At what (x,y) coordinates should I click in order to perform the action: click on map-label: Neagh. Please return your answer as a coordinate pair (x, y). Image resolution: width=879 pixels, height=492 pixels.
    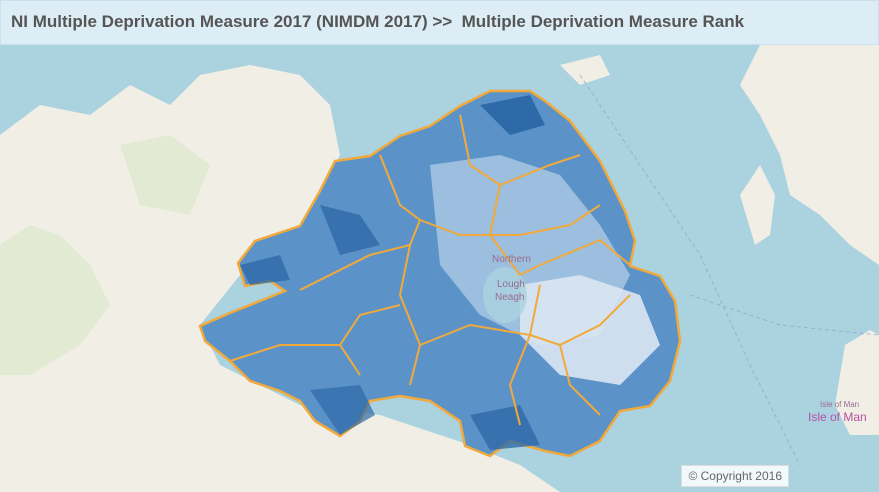
    Looking at the image, I should click on (509, 297).